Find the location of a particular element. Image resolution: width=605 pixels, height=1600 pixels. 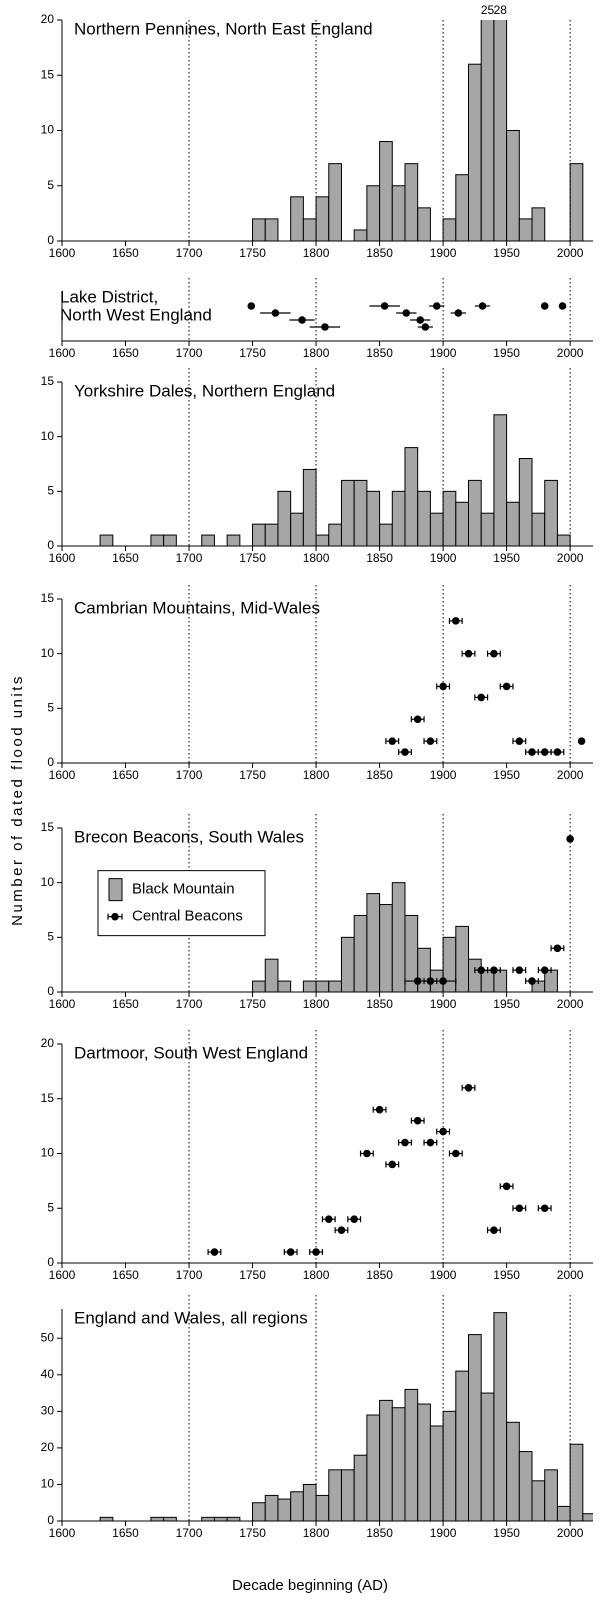

value-label: 28 is located at coordinates (501, 10).